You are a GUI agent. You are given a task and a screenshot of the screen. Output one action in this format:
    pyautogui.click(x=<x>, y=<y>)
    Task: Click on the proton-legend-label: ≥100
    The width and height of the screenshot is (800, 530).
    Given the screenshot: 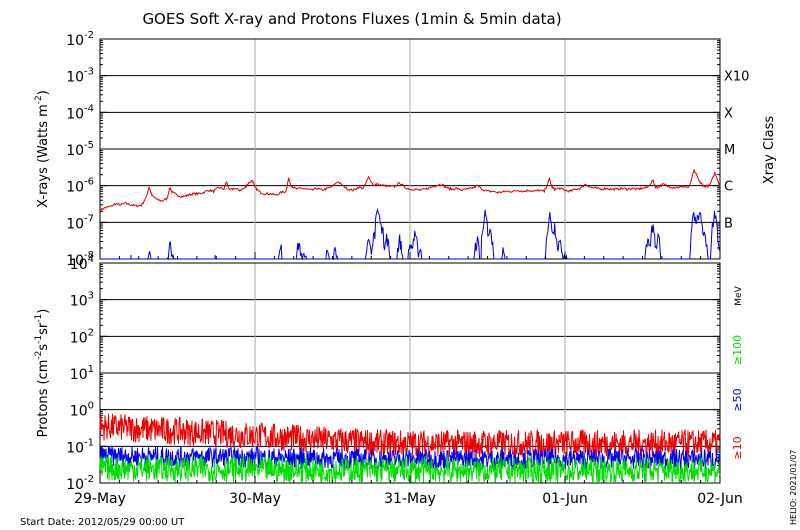 What is the action you would take?
    pyautogui.click(x=737, y=350)
    